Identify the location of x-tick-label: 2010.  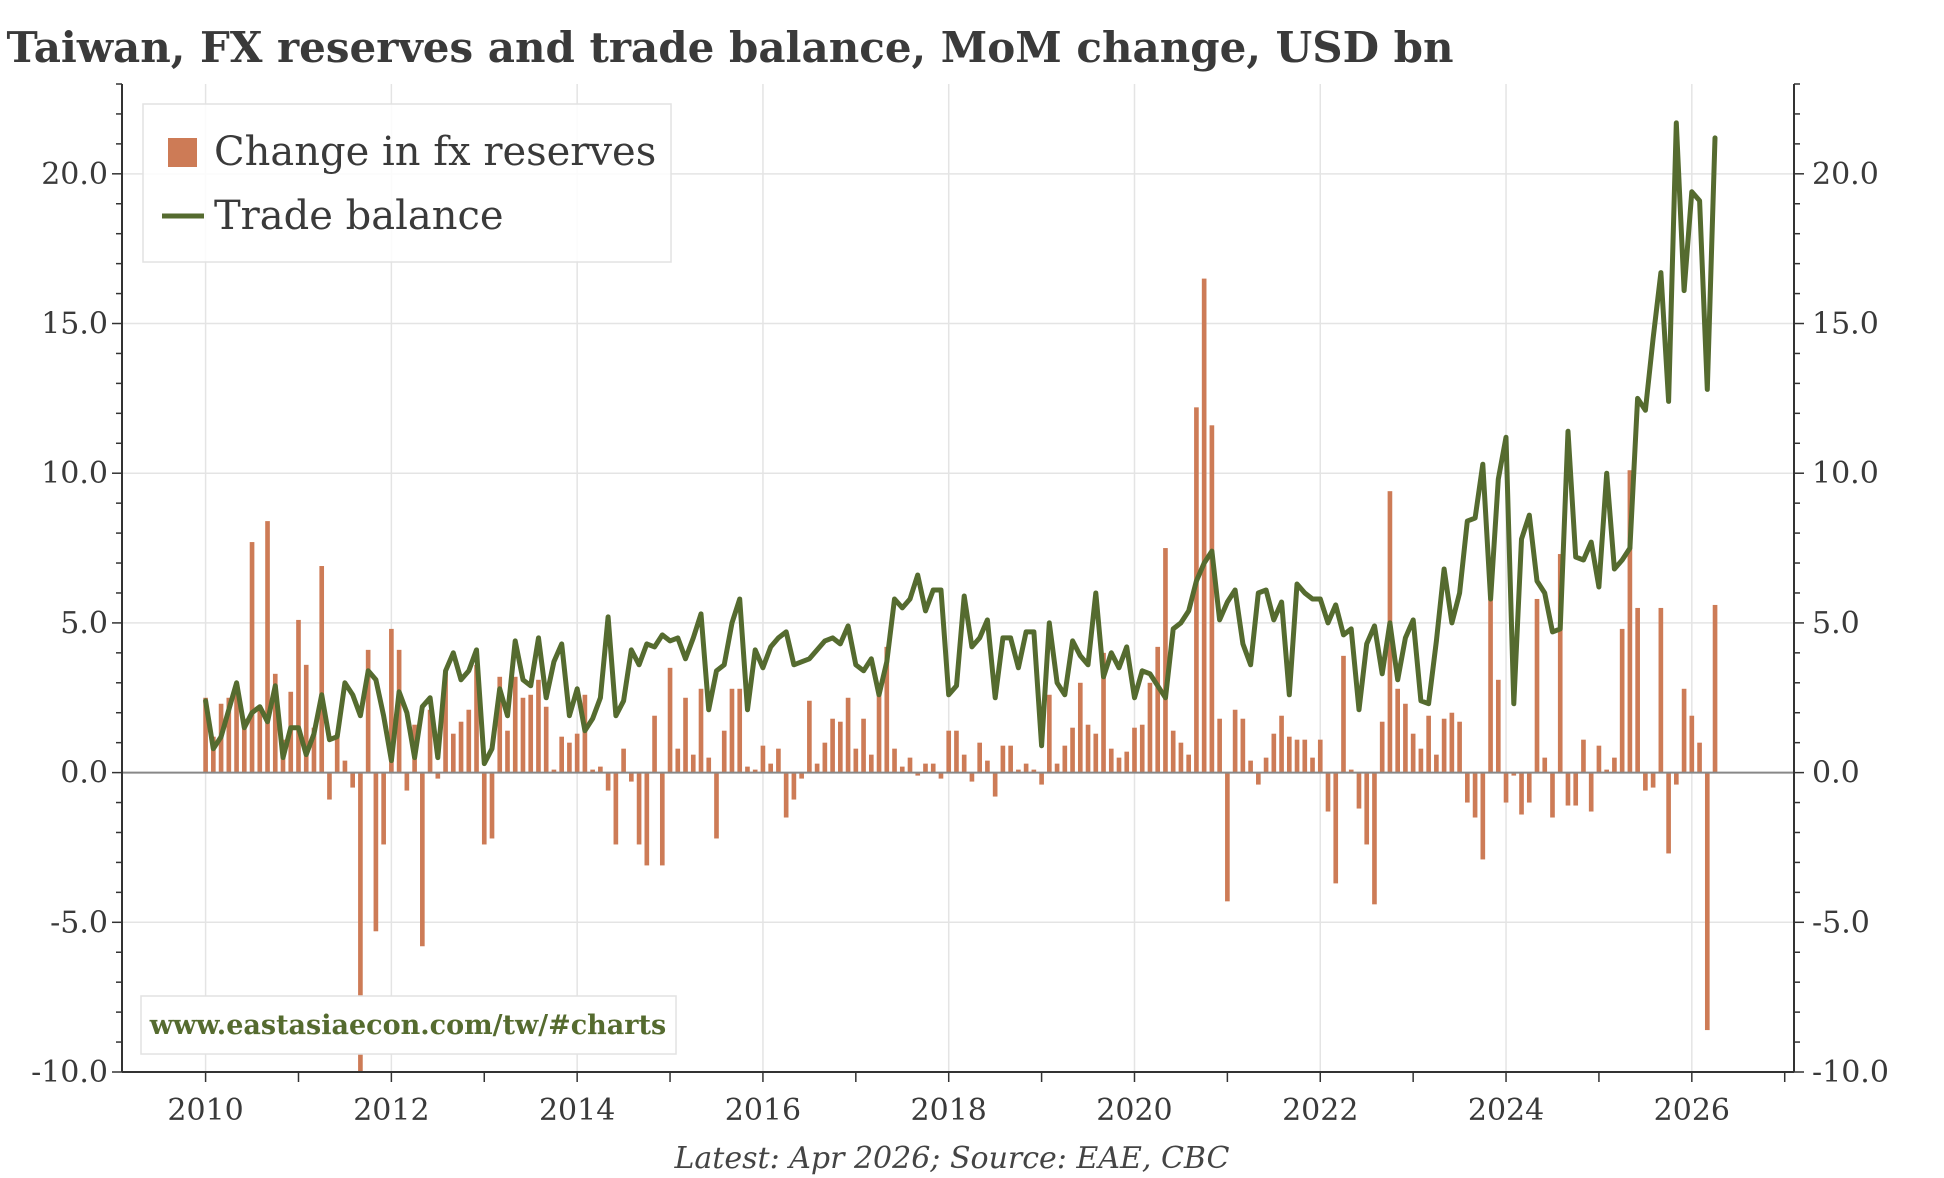
(205, 1110).